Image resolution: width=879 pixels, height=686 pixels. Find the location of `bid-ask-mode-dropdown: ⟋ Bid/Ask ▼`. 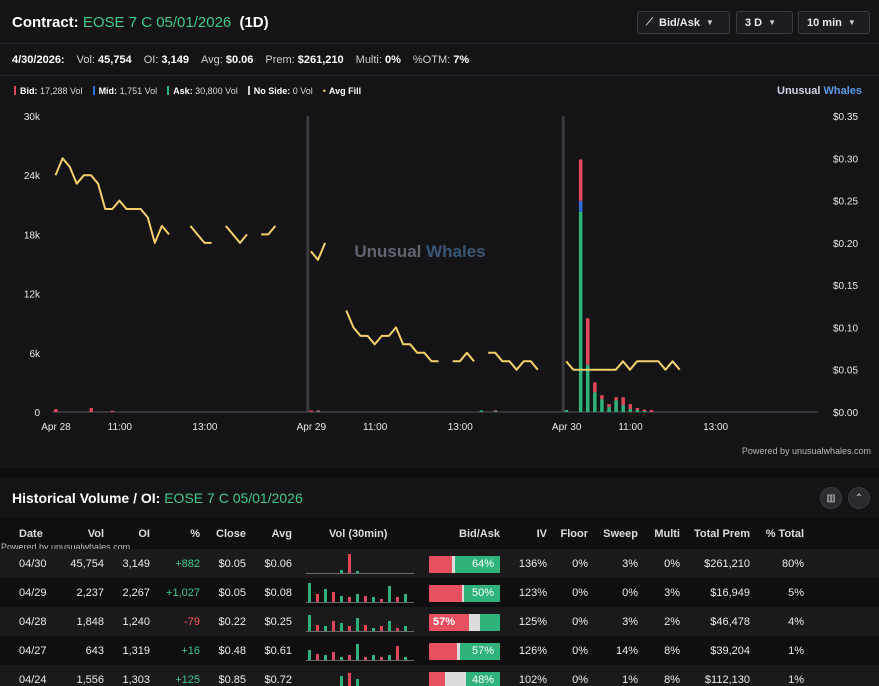

bid-ask-mode-dropdown: ⟋ Bid/Ask ▼ is located at coordinates (683, 22).